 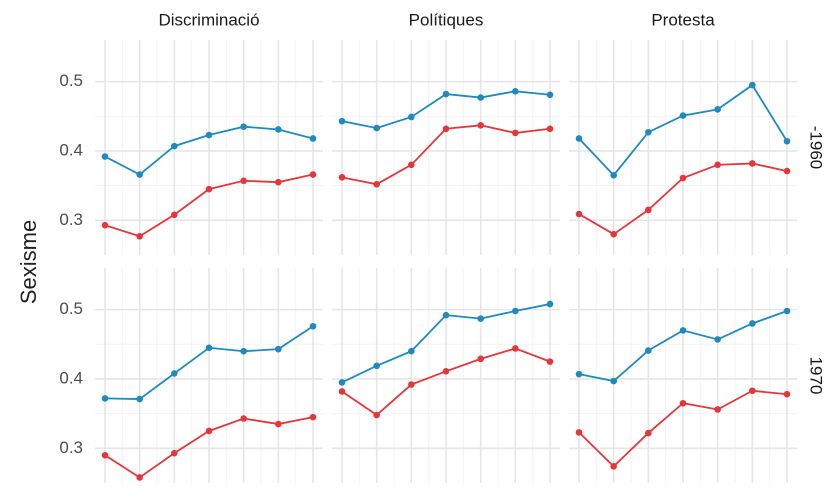 What do you see at coordinates (28, 262) in the screenshot?
I see `y-axis-label: Sexisme` at bounding box center [28, 262].